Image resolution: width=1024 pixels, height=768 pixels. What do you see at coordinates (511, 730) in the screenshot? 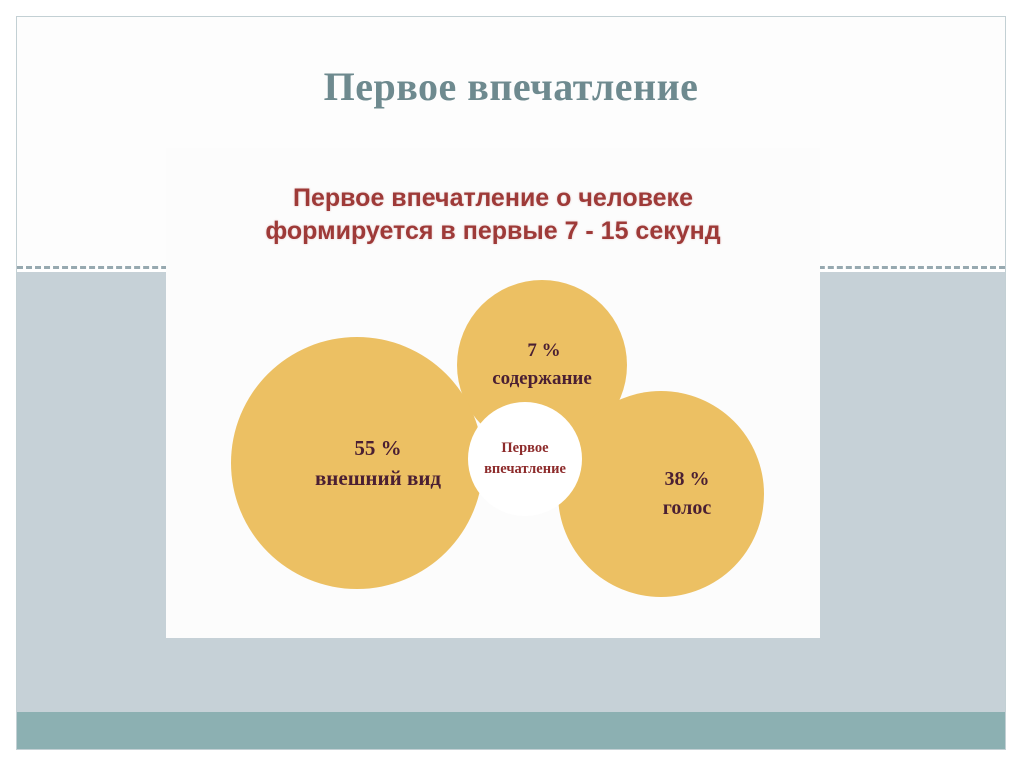
I see `slide-footer-bar` at bounding box center [511, 730].